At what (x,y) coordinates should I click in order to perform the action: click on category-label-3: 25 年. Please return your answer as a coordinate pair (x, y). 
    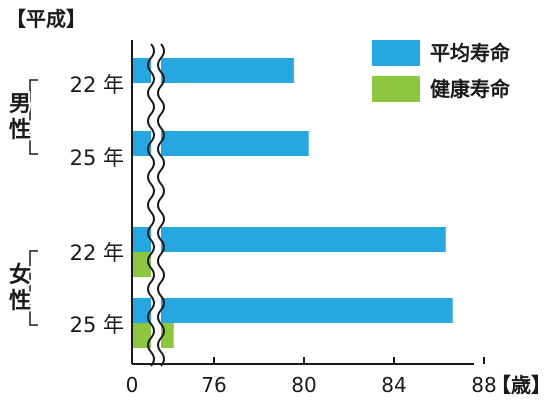
    Looking at the image, I should click on (97, 325).